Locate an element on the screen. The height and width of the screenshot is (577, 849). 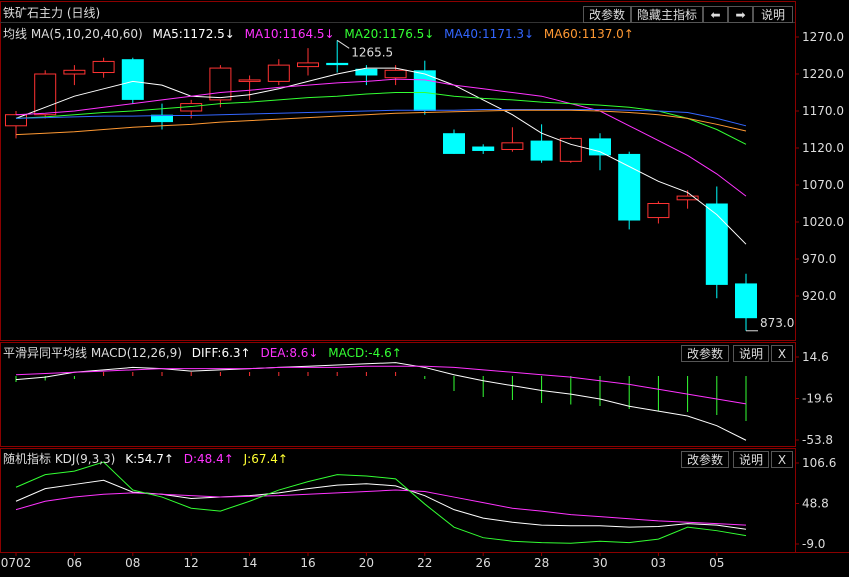
diff-line is located at coordinates (381, 401).